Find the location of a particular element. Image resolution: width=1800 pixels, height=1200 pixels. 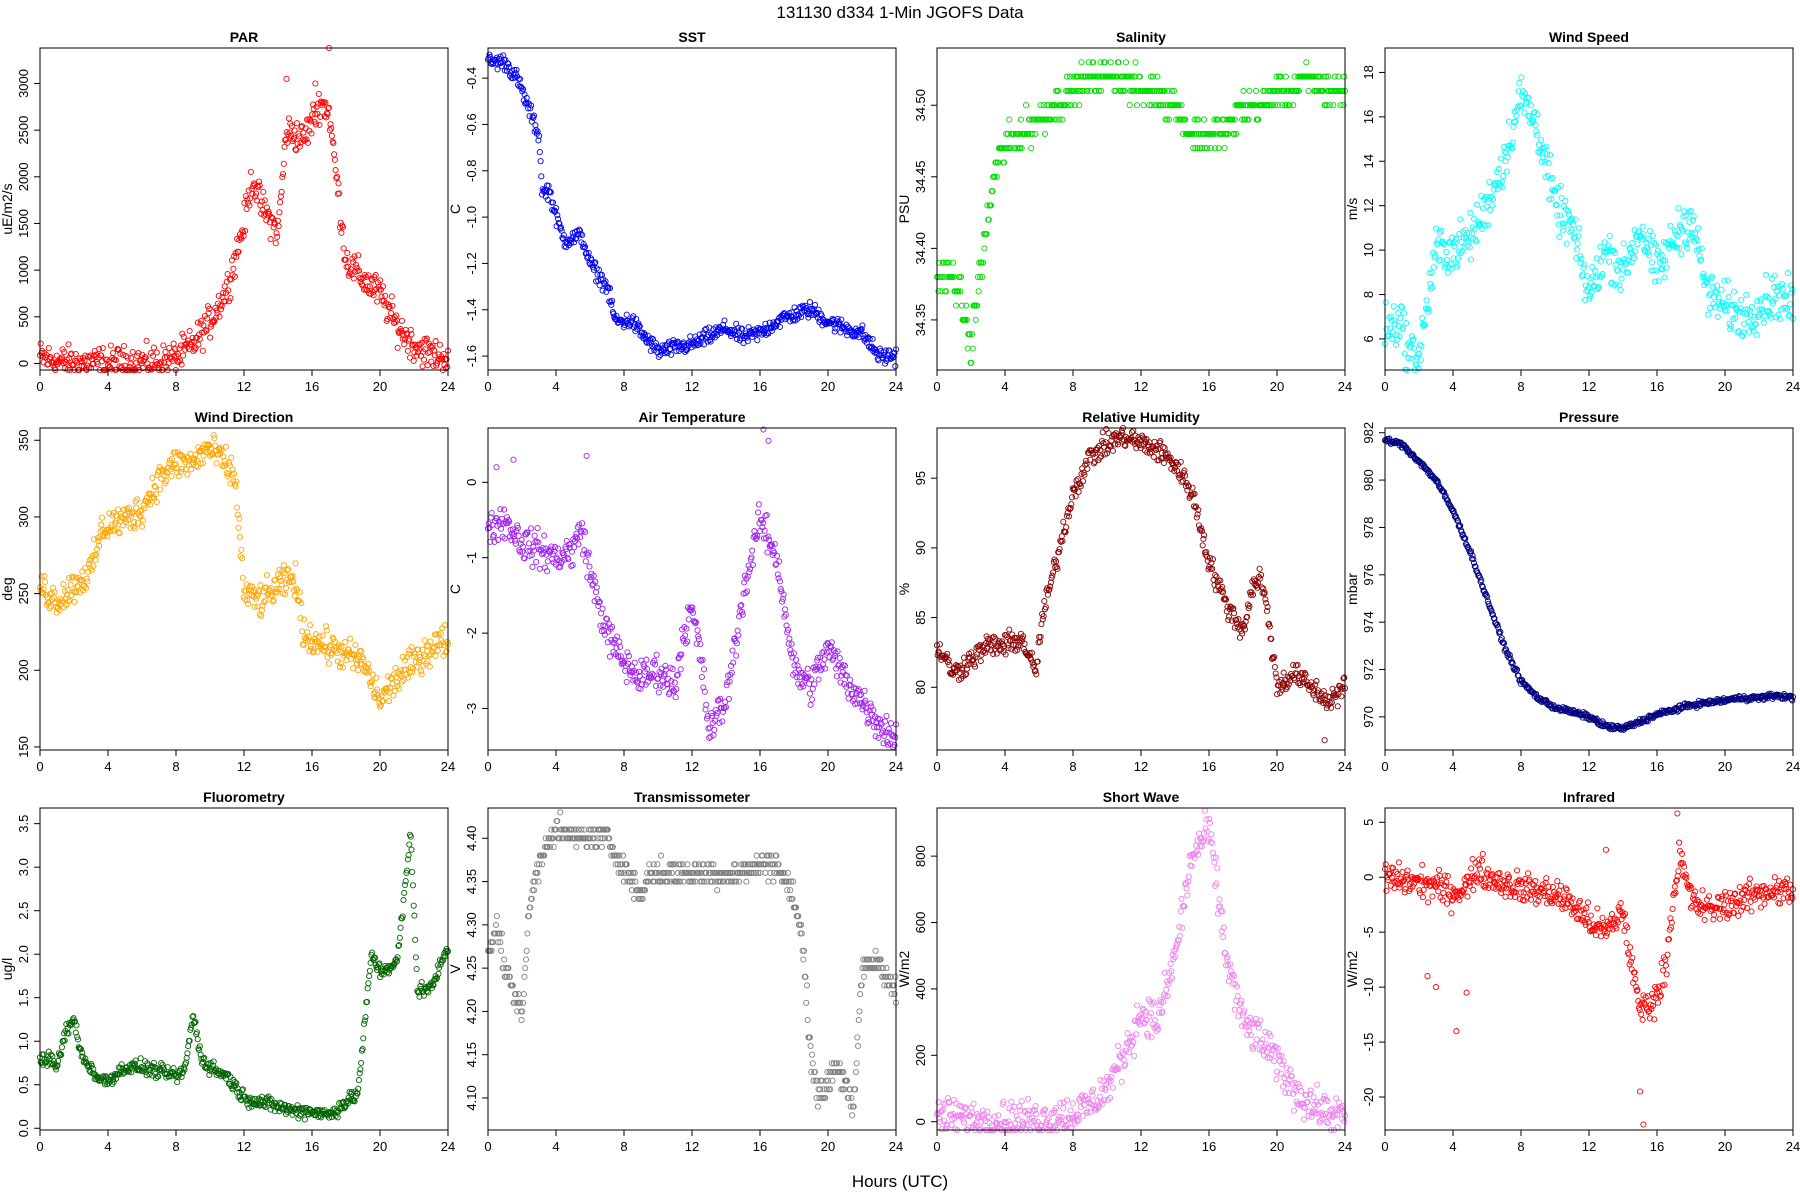

y-tick-label: 970 is located at coordinates (1368, 717).